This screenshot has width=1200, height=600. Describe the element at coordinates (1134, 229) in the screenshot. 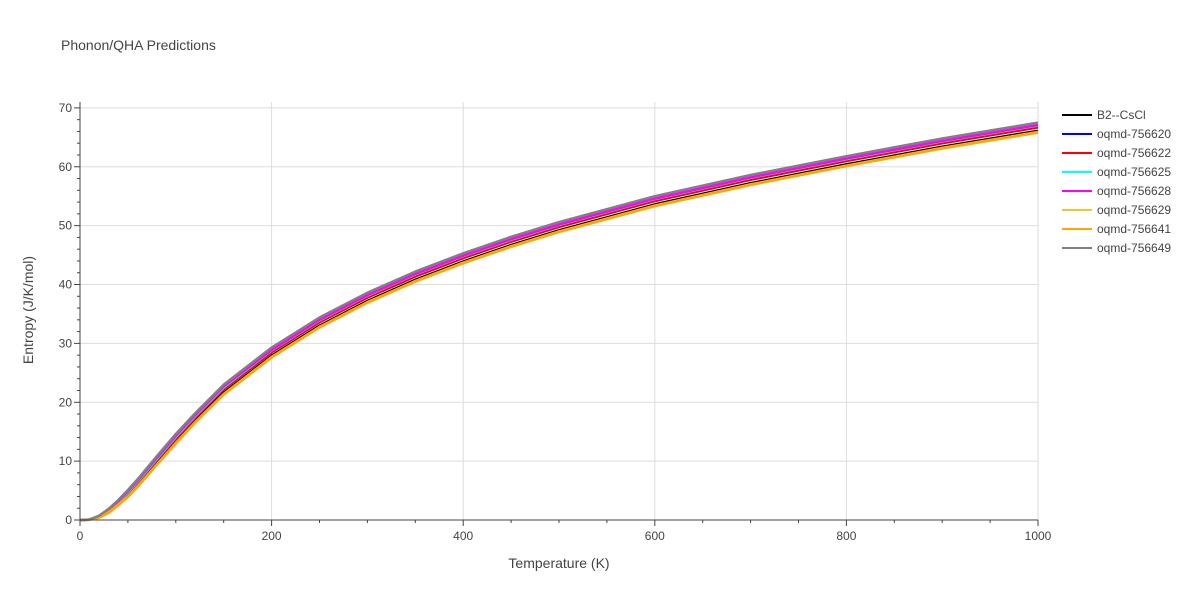

I see `legend-item-label: oqmd-756641` at that location.